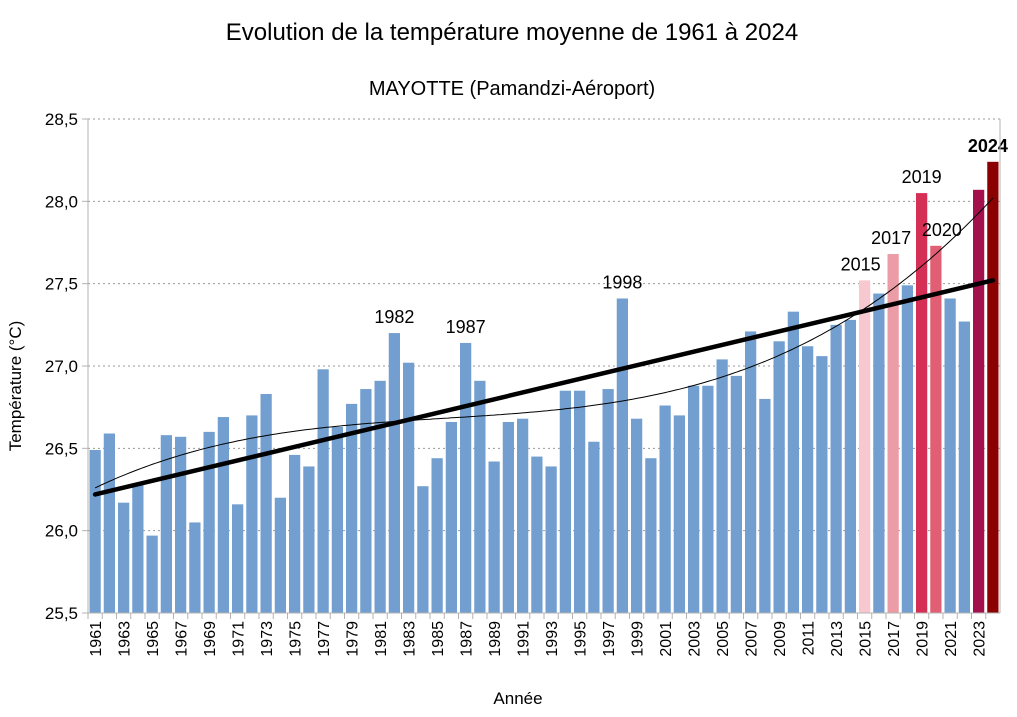  Describe the element at coordinates (61, 613) in the screenshot. I see `y-tick-label: 25,5` at that location.